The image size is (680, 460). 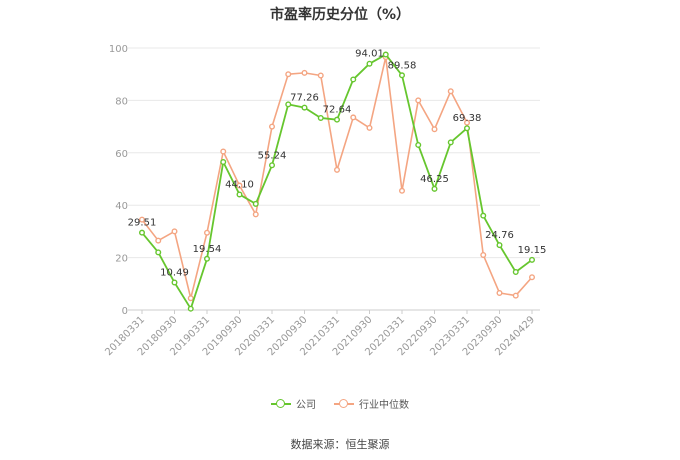 I want to click on legend-industry-marker, so click(x=344, y=403).